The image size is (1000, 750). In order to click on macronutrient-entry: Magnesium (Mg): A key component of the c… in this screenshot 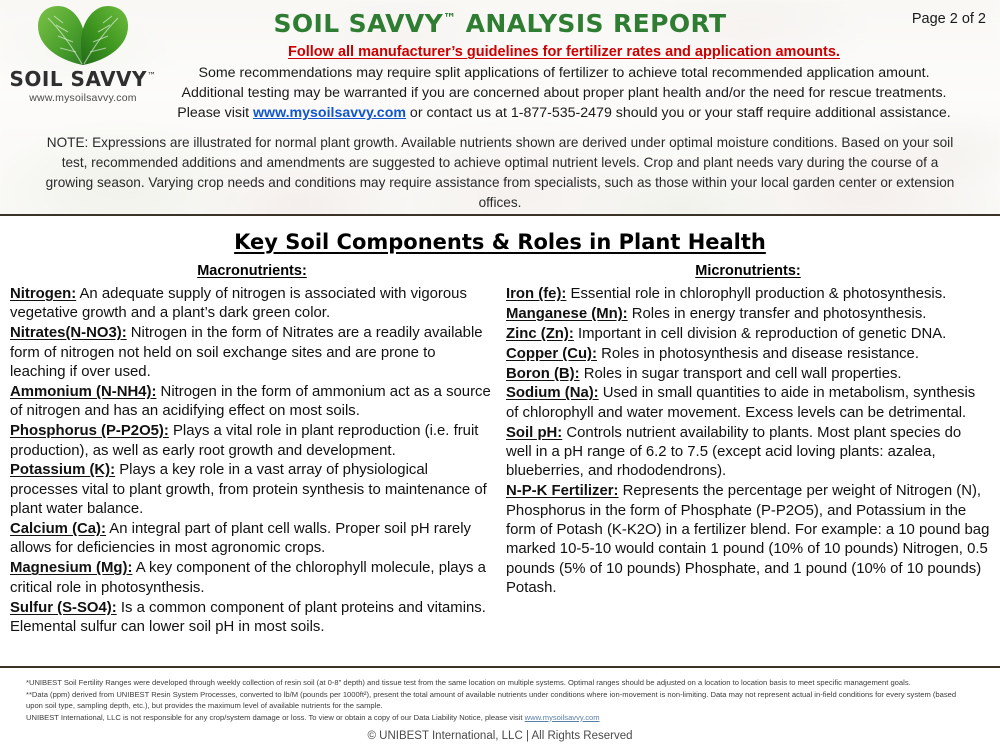, I will do `click(252, 578)`.